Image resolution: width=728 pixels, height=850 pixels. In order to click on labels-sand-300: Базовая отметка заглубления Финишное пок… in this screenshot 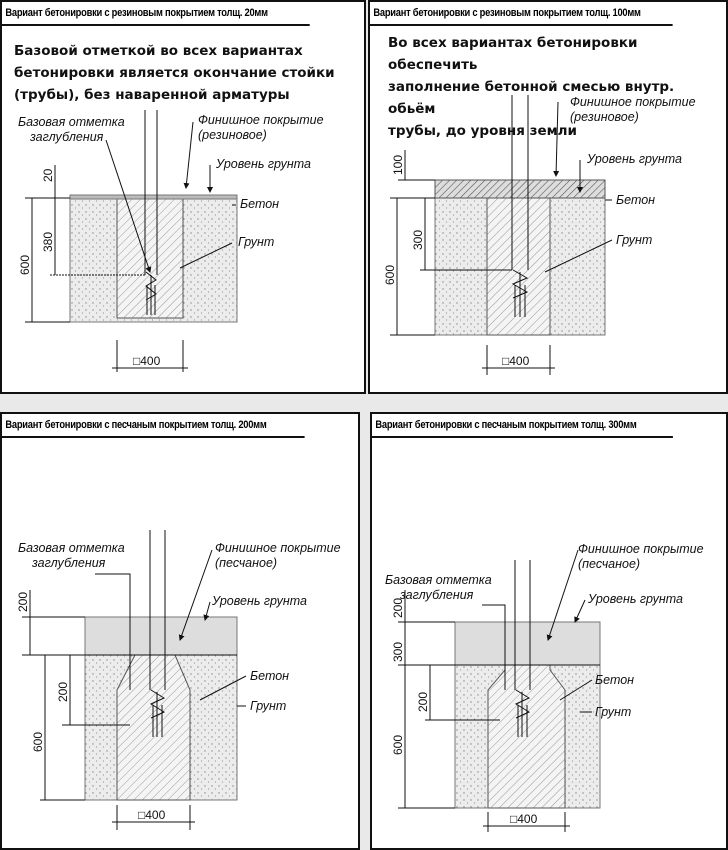, I will do `click(544, 684)`.